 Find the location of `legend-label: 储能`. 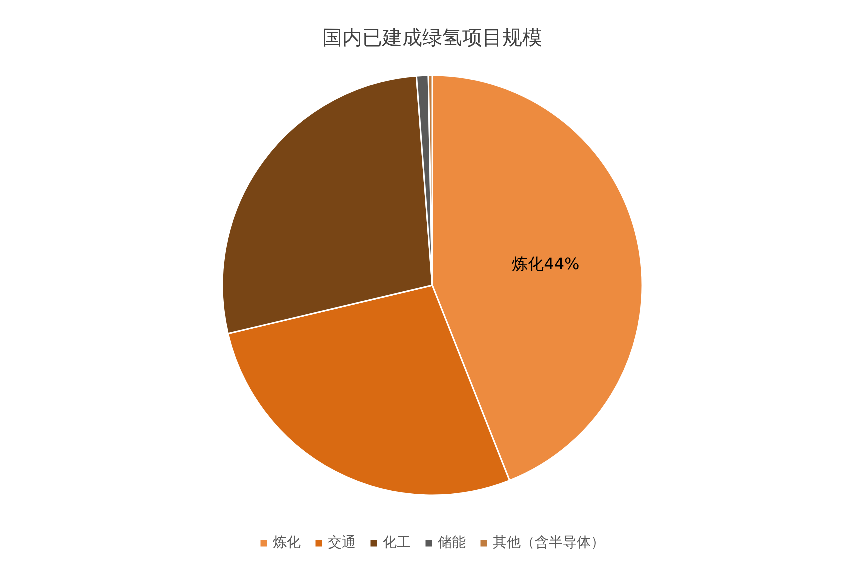

legend-label: 储能 is located at coordinates (452, 543).